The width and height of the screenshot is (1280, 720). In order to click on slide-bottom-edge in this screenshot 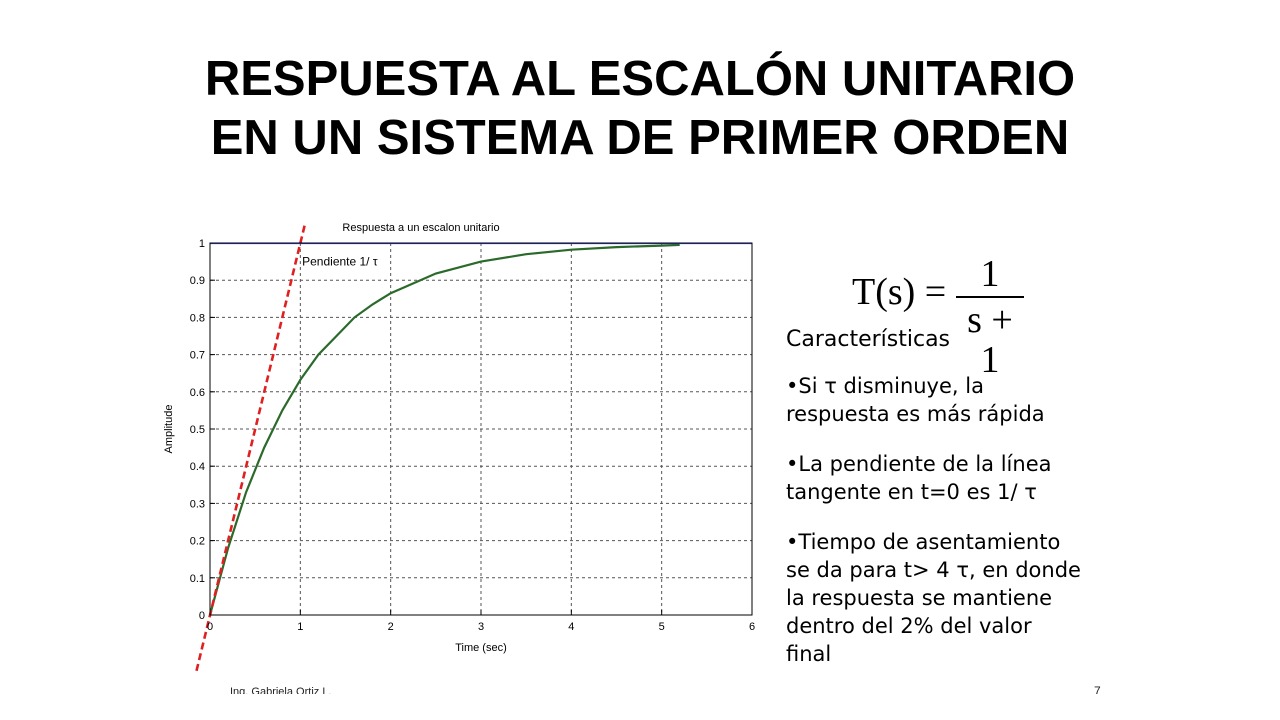, I will do `click(640, 707)`.